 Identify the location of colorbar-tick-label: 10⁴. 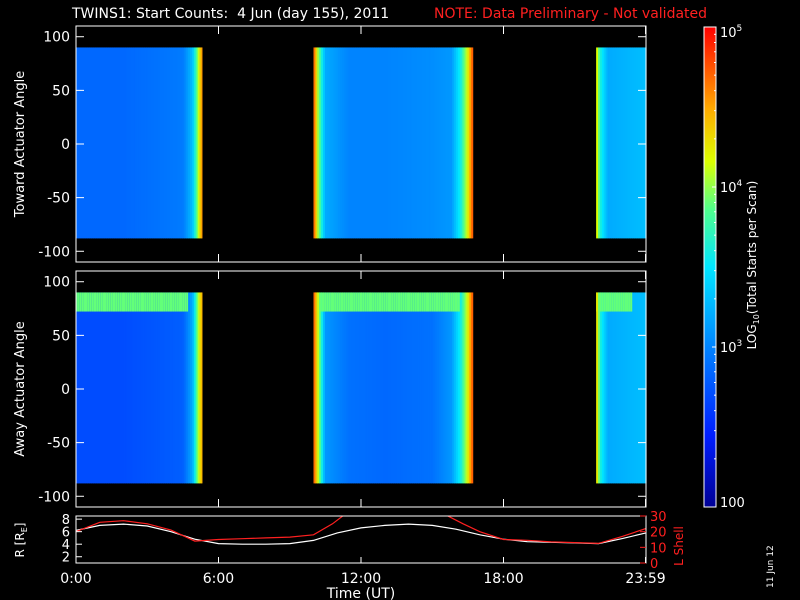
(731, 187).